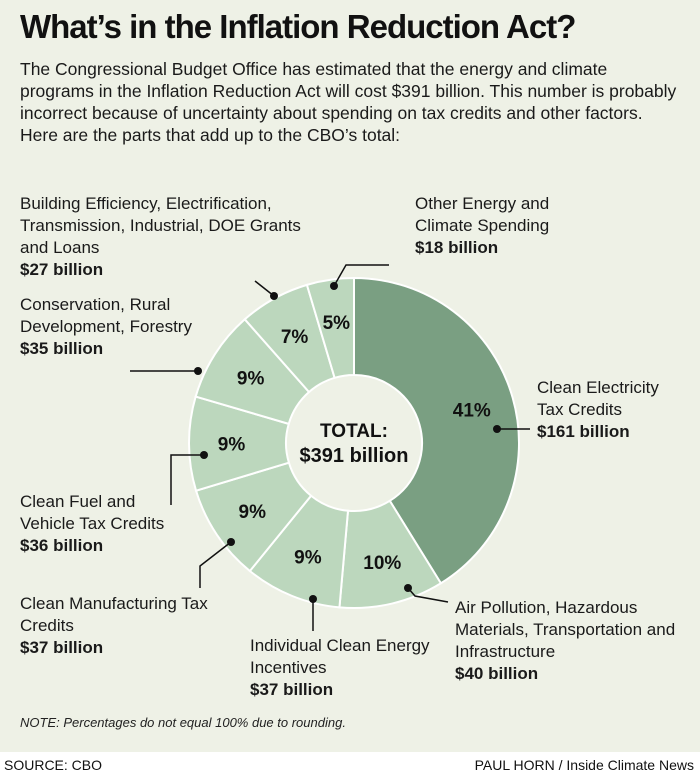 This screenshot has height=778, width=700. Describe the element at coordinates (62, 545) in the screenshot. I see `category-value: $36 billion` at that location.